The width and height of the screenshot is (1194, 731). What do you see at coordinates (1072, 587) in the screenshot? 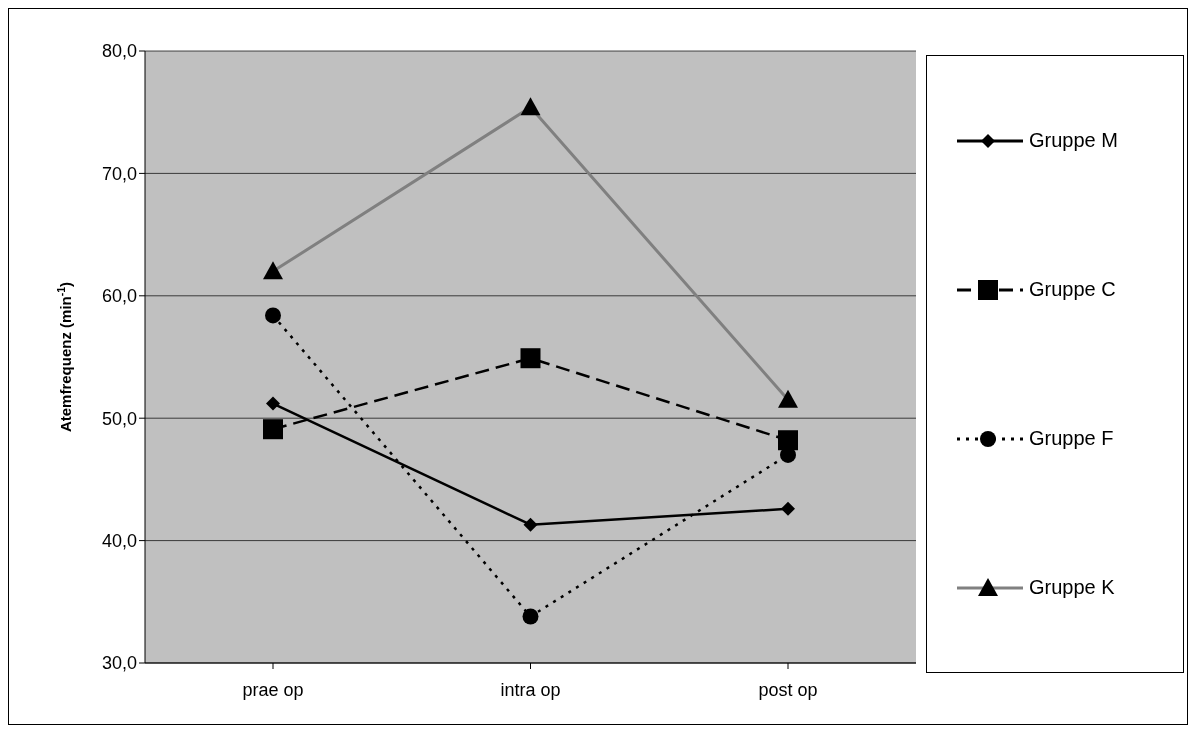
I see `legend-label: Gruppe K` at bounding box center [1072, 587].